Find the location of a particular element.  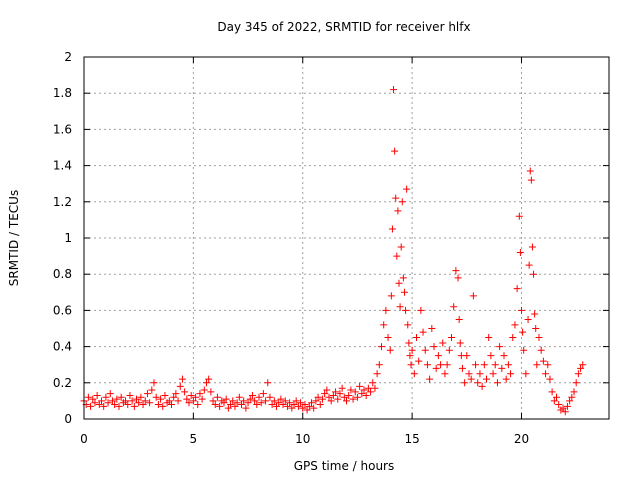

y-tick-label: 0 is located at coordinates (68, 419).